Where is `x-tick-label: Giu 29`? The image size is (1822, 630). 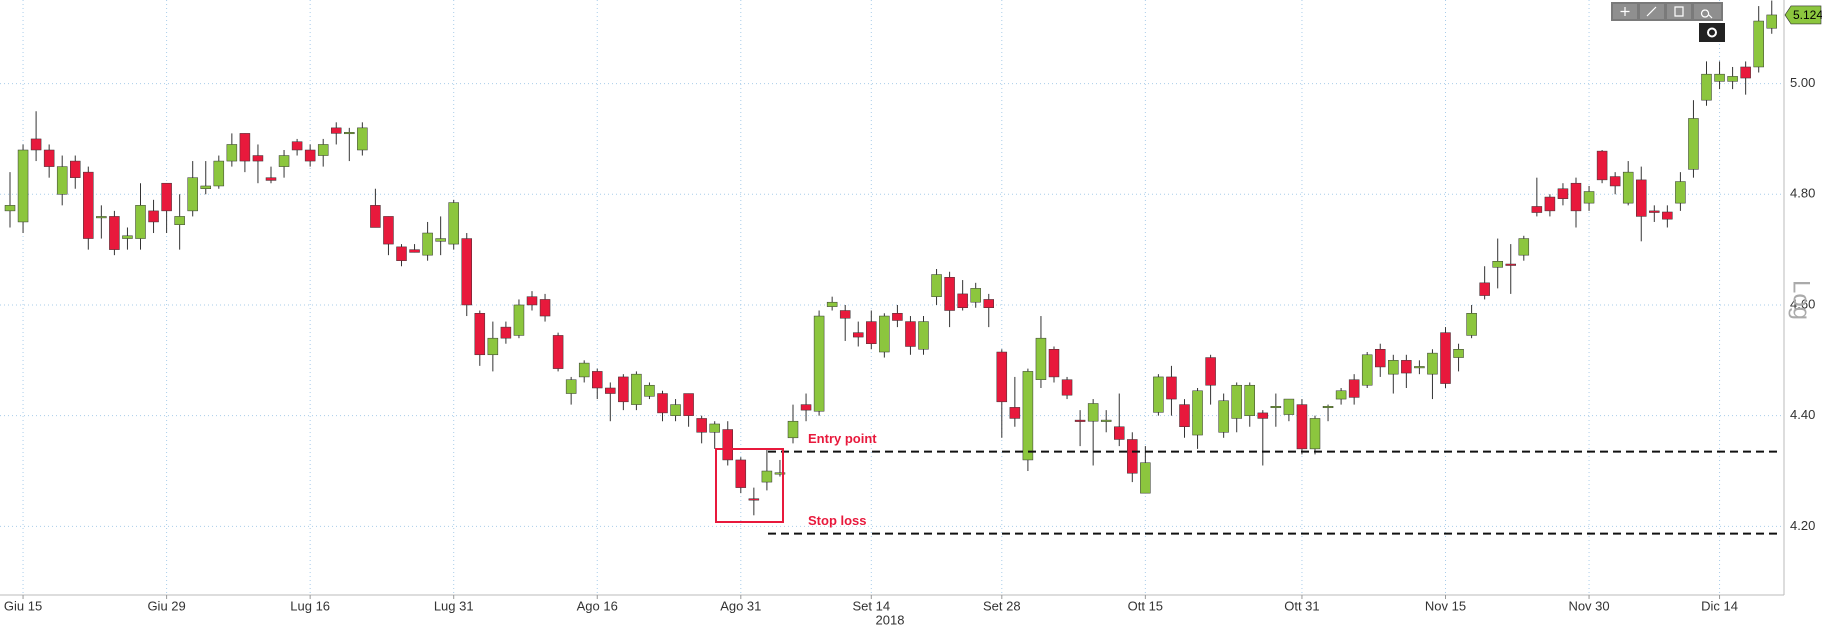
x-tick-label: Giu 29 is located at coordinates (166, 605).